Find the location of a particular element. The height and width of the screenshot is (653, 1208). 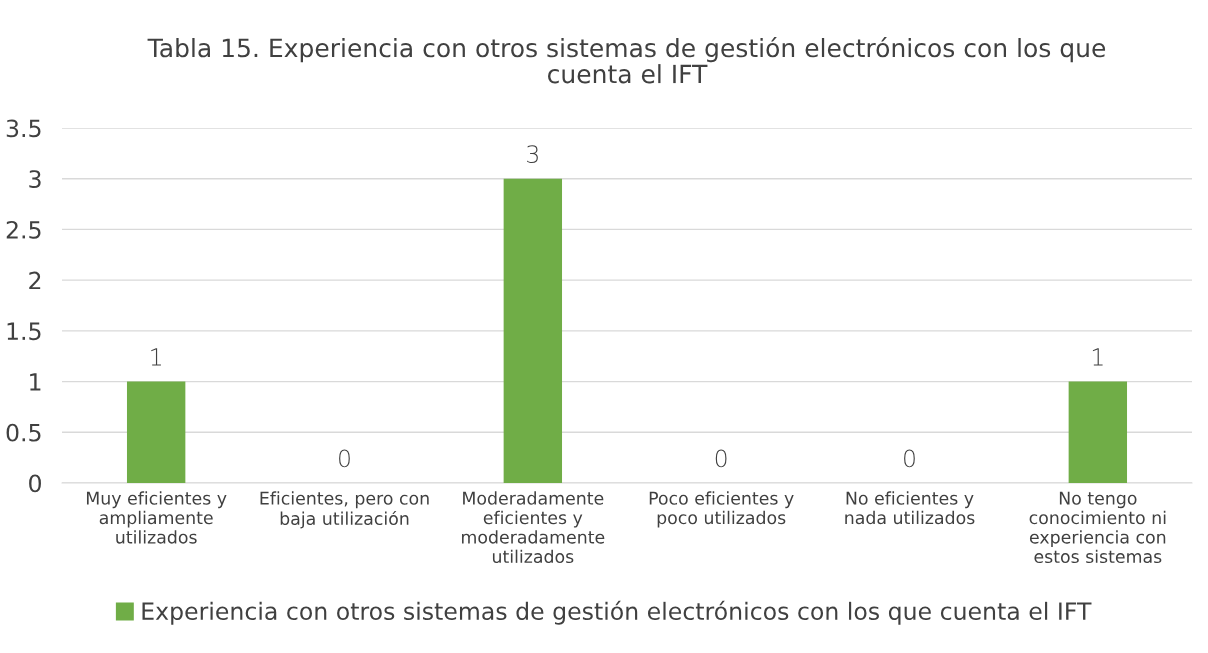

data-label: 3 is located at coordinates (532, 154).